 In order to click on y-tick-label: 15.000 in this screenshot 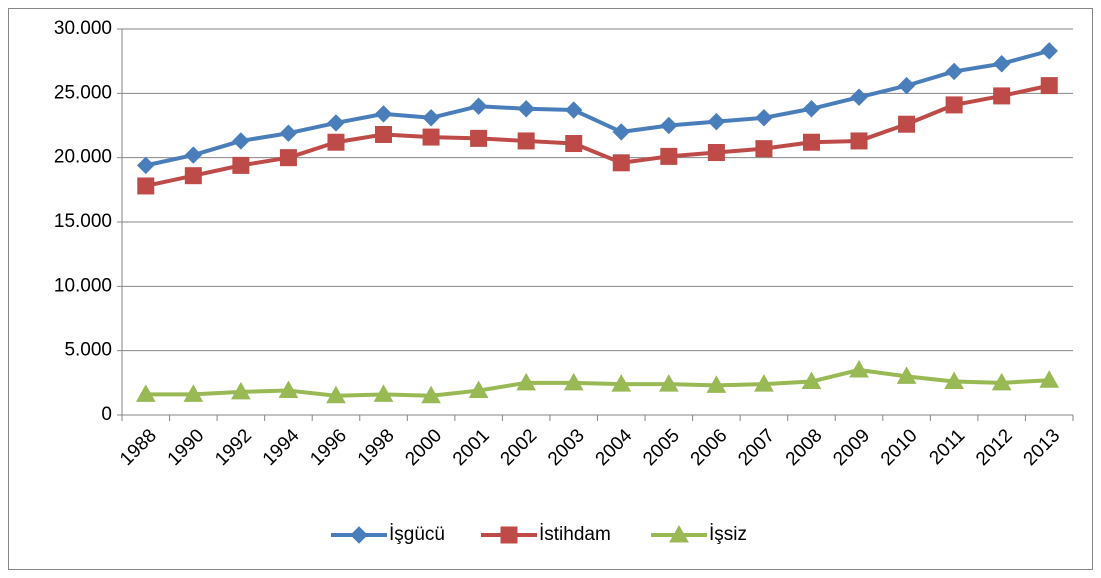, I will do `click(83, 221)`.